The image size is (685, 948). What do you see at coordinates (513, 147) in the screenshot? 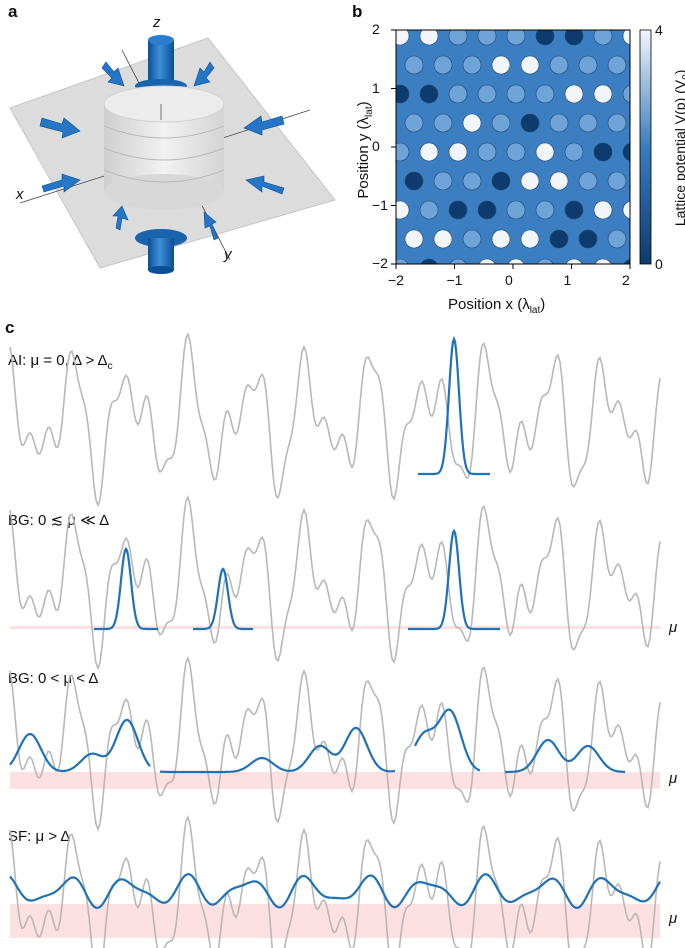
I see `heatmap-area` at bounding box center [513, 147].